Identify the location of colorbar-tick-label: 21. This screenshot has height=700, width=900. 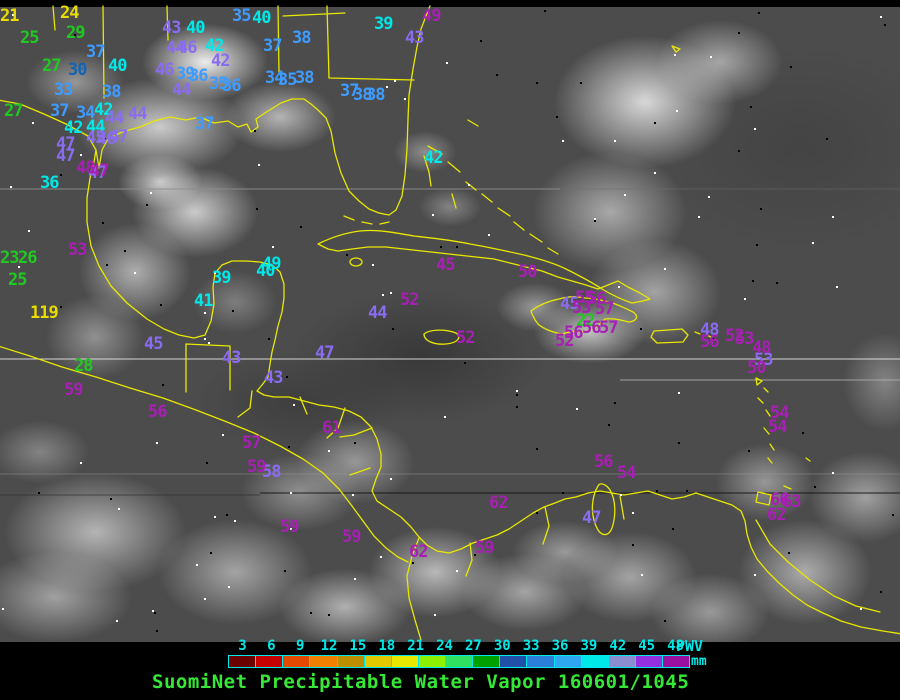
(416, 646).